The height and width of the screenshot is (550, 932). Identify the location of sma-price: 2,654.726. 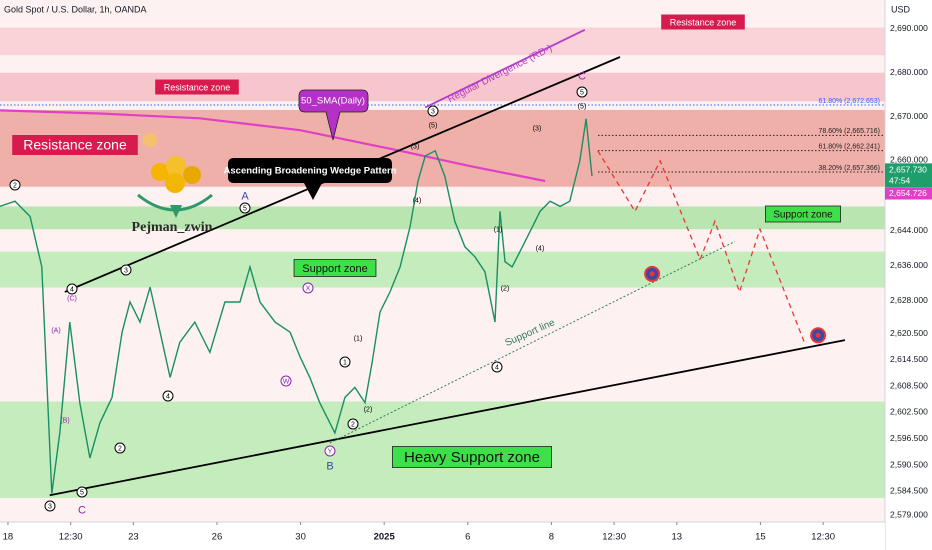
(908, 193).